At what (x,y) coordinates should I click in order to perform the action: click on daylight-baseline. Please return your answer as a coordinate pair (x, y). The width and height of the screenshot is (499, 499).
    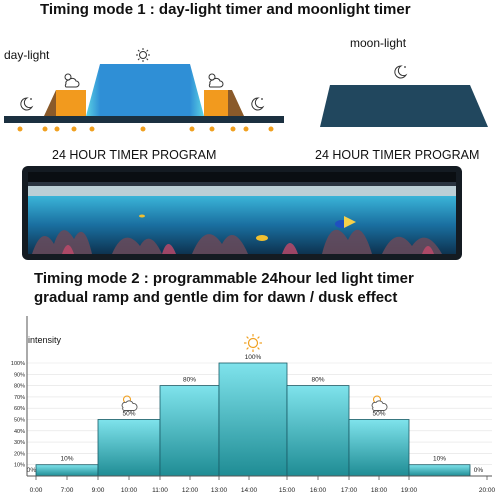
    Looking at the image, I should click on (144, 119).